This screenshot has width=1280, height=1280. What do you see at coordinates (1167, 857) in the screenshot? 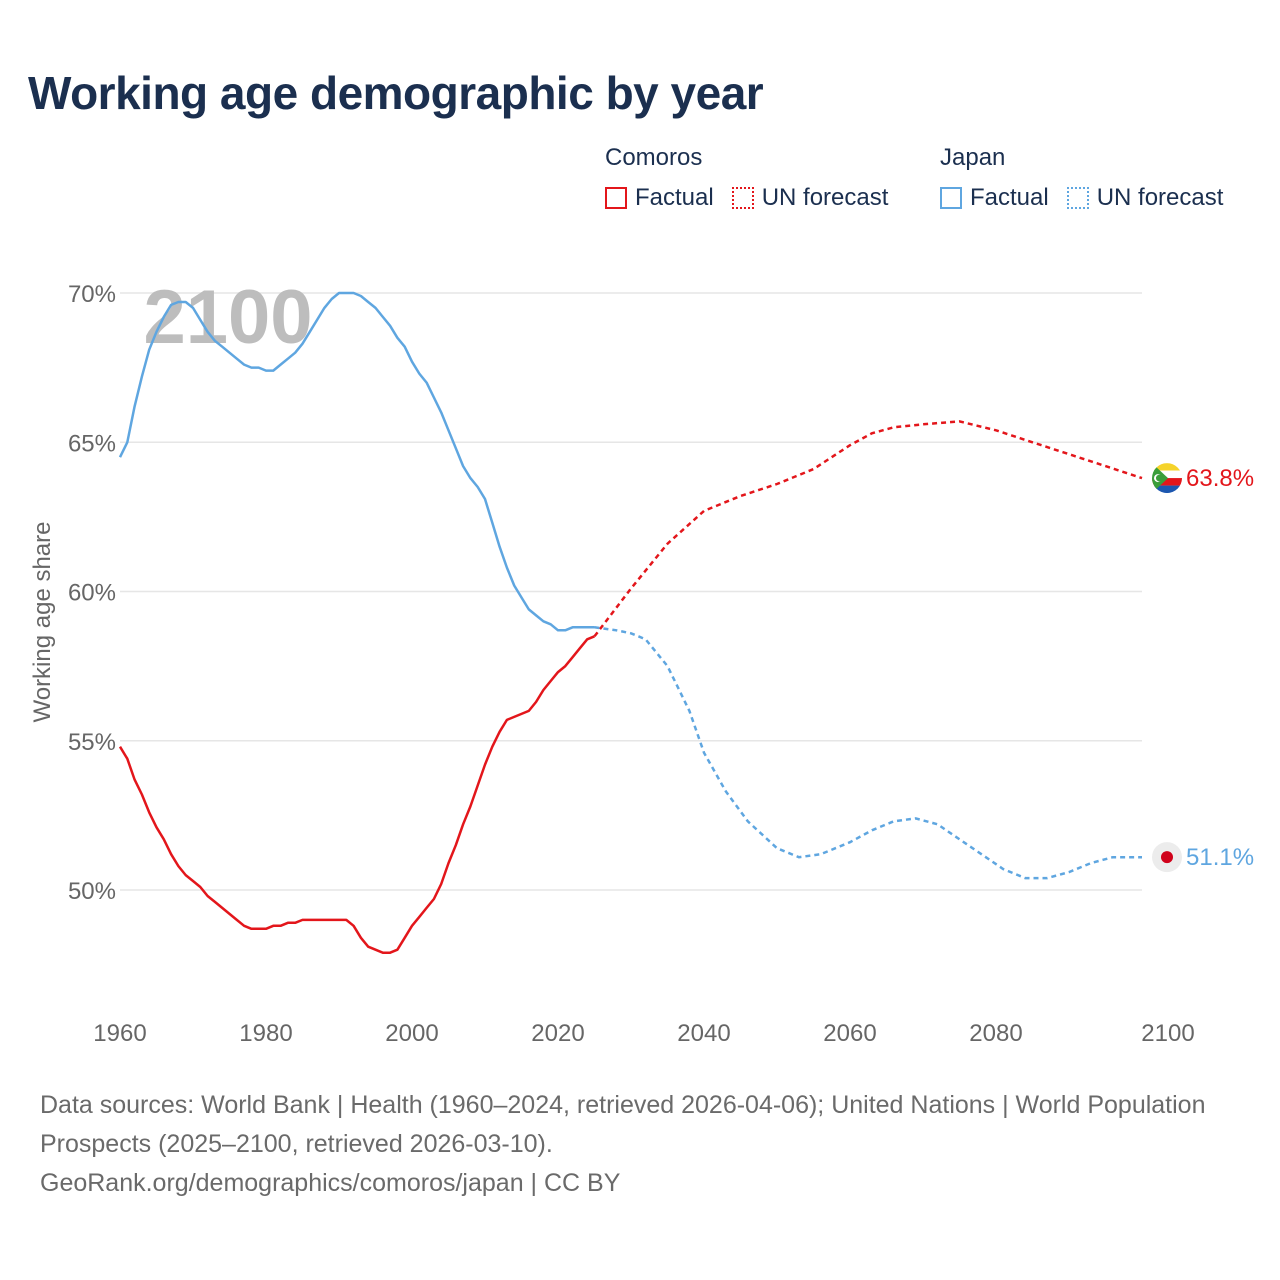
I see `japan-flag-icon` at bounding box center [1167, 857].